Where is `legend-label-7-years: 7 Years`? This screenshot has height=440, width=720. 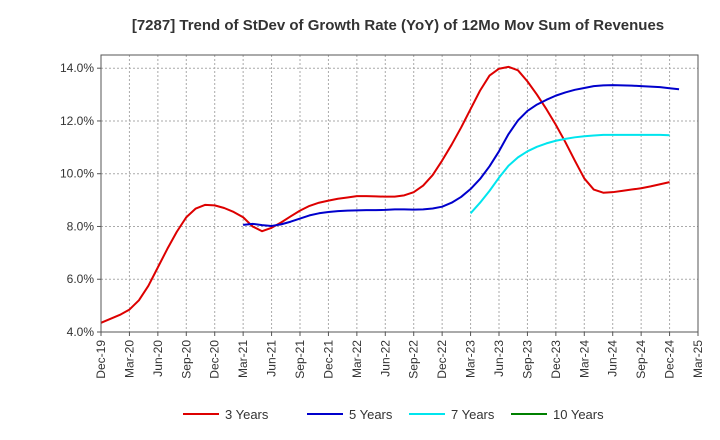 legend-label-7-years: 7 Years is located at coordinates (473, 414).